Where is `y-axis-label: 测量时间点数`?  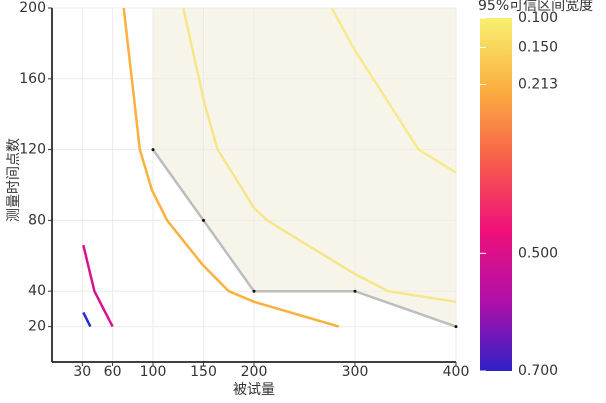 y-axis-label: 测量时间点数 is located at coordinates (14, 180).